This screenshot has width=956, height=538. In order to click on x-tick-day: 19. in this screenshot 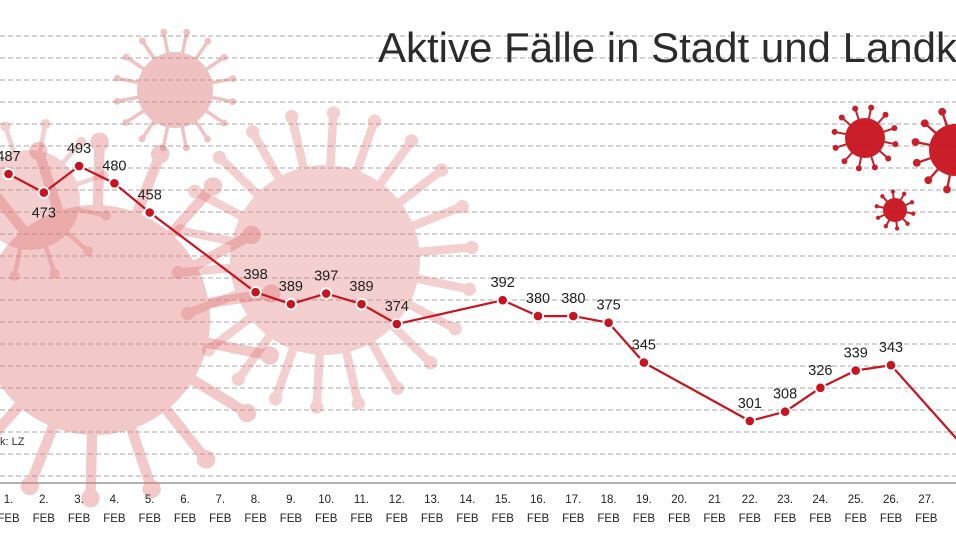, I will do `click(644, 500)`.